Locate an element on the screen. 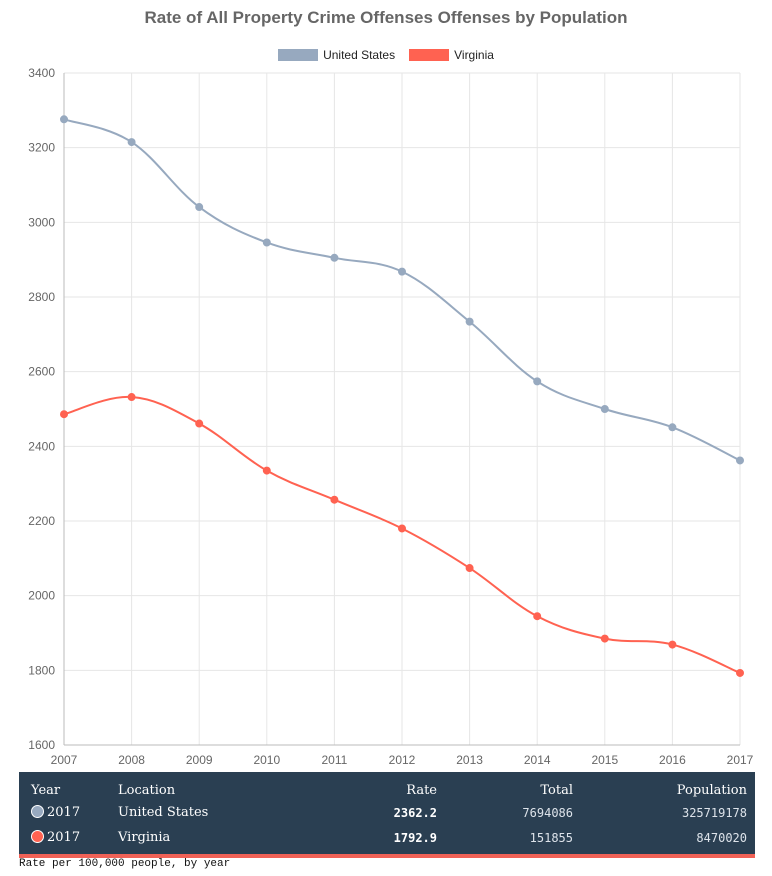  legend-swatch-virginia is located at coordinates (429, 55).